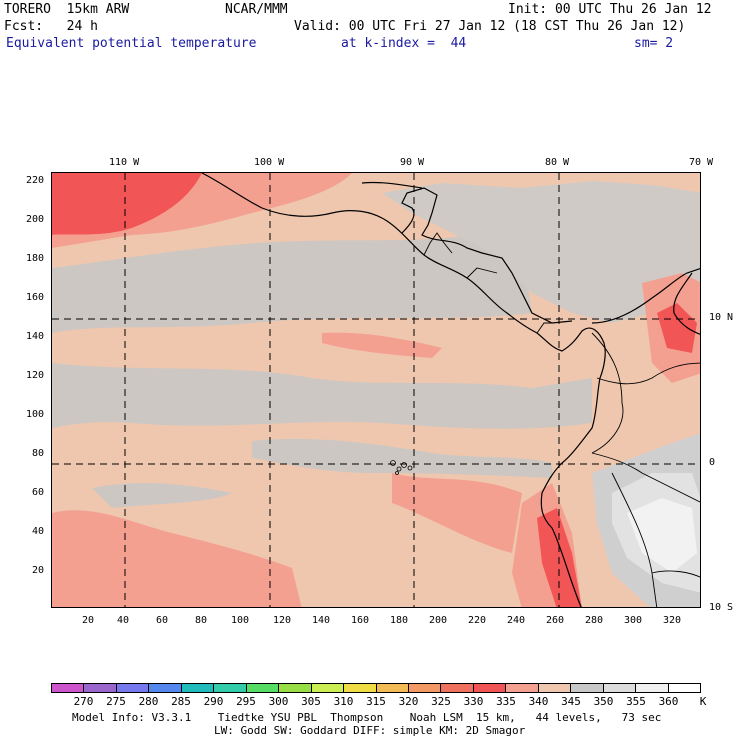  I want to click on x-tick: 260, so click(555, 620).